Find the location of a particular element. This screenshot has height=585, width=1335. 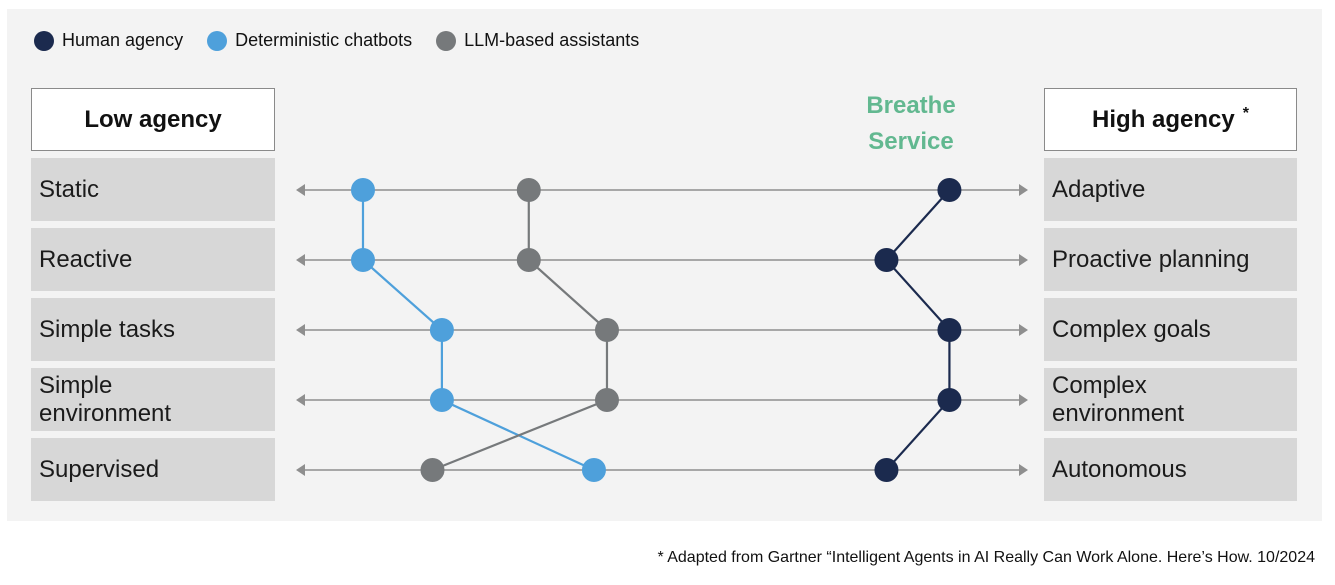

high-dimension-proactive-planning: Proactive planning is located at coordinates (1170, 259).